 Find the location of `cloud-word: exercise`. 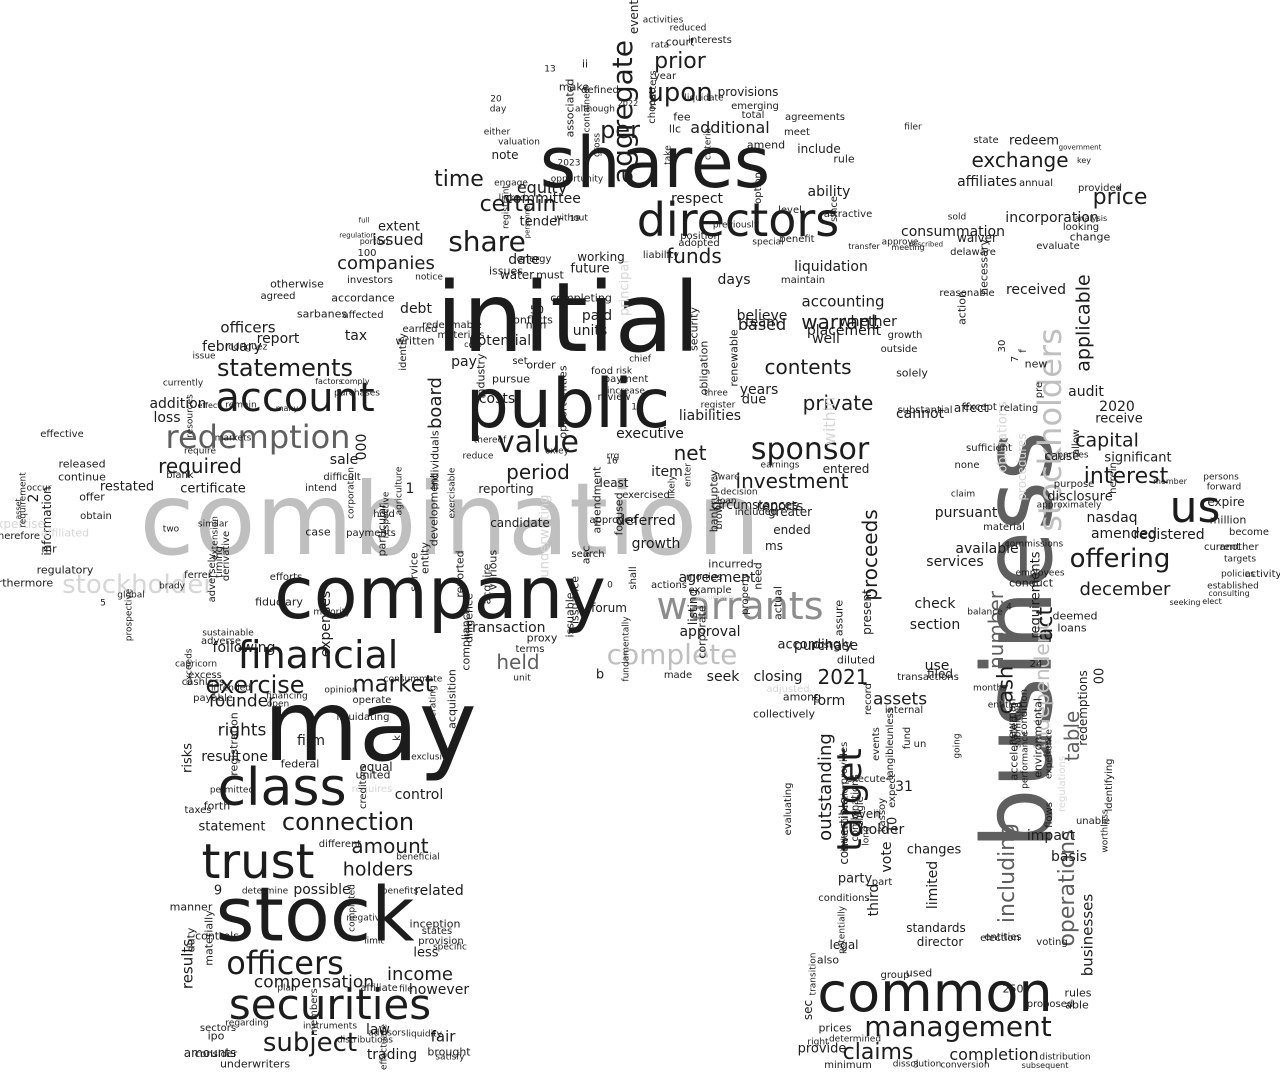

cloud-word: exercise is located at coordinates (255, 685).